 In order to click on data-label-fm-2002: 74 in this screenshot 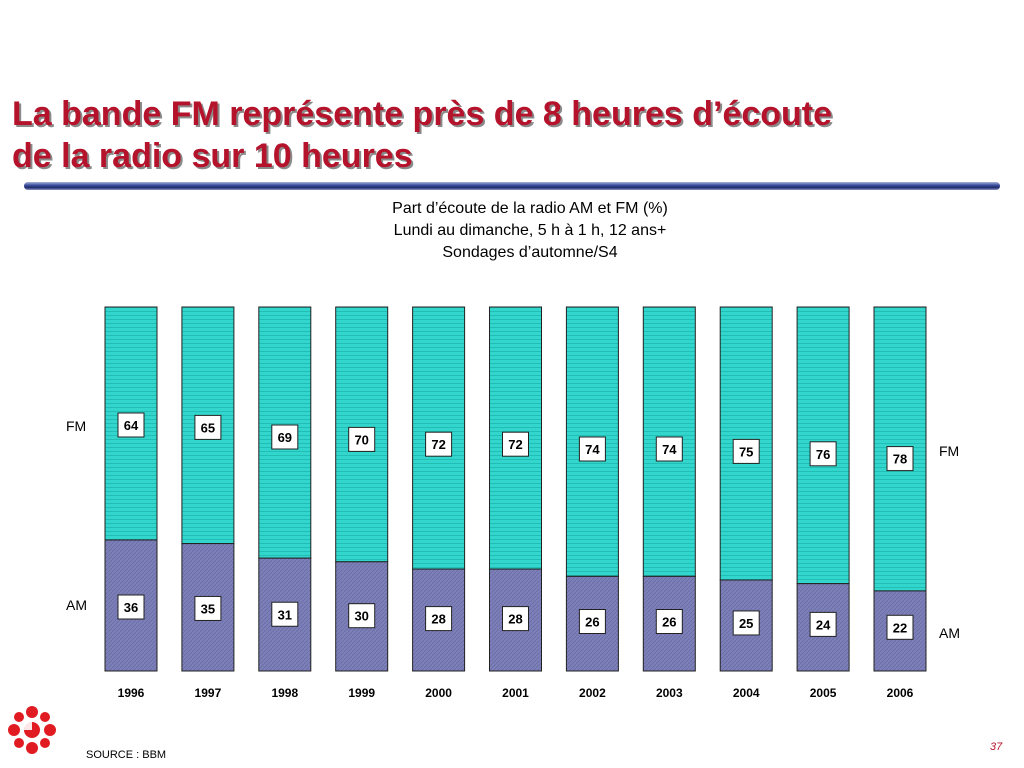, I will do `click(592, 449)`.